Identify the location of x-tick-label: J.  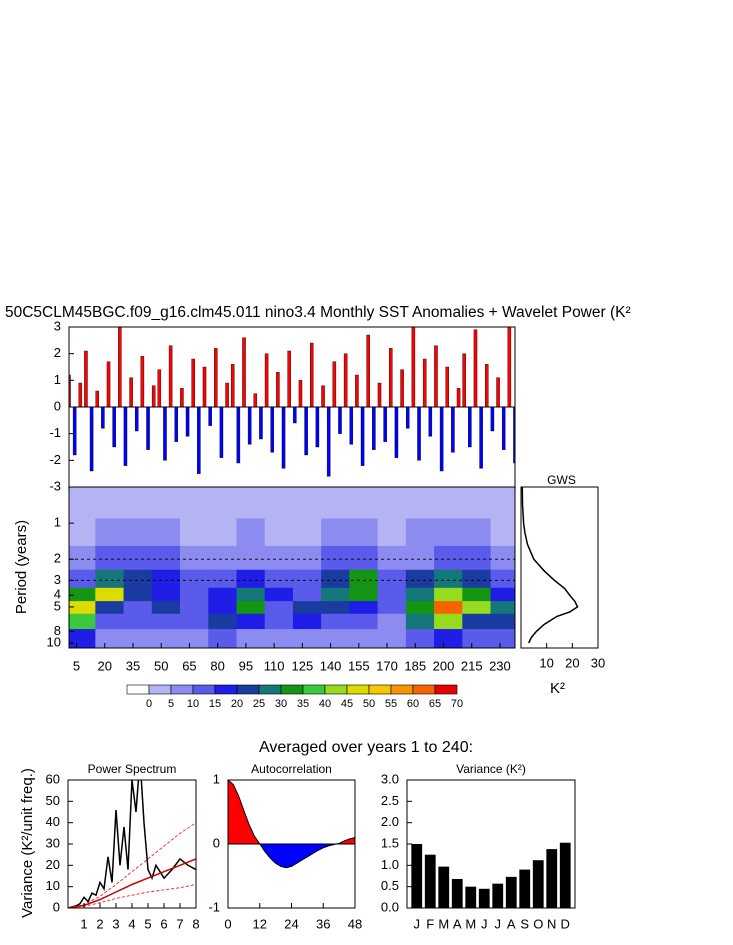
(417, 923).